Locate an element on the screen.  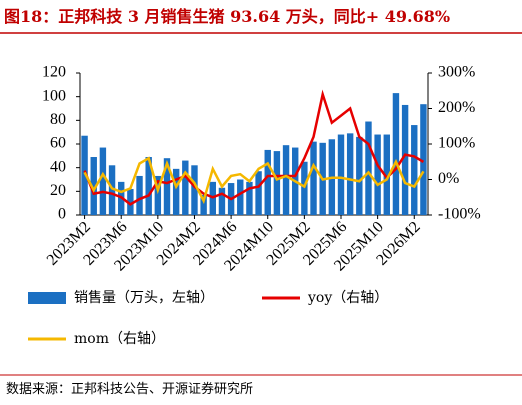
y-tick-label: 120 is located at coordinates (54, 72).